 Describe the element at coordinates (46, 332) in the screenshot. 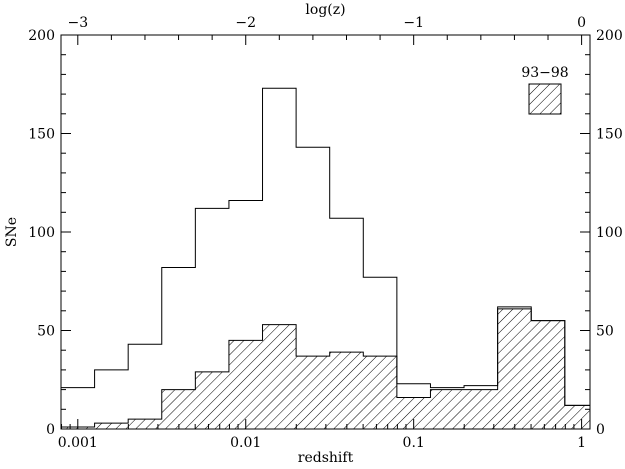

I see `y-tick-label-left: 50` at that location.